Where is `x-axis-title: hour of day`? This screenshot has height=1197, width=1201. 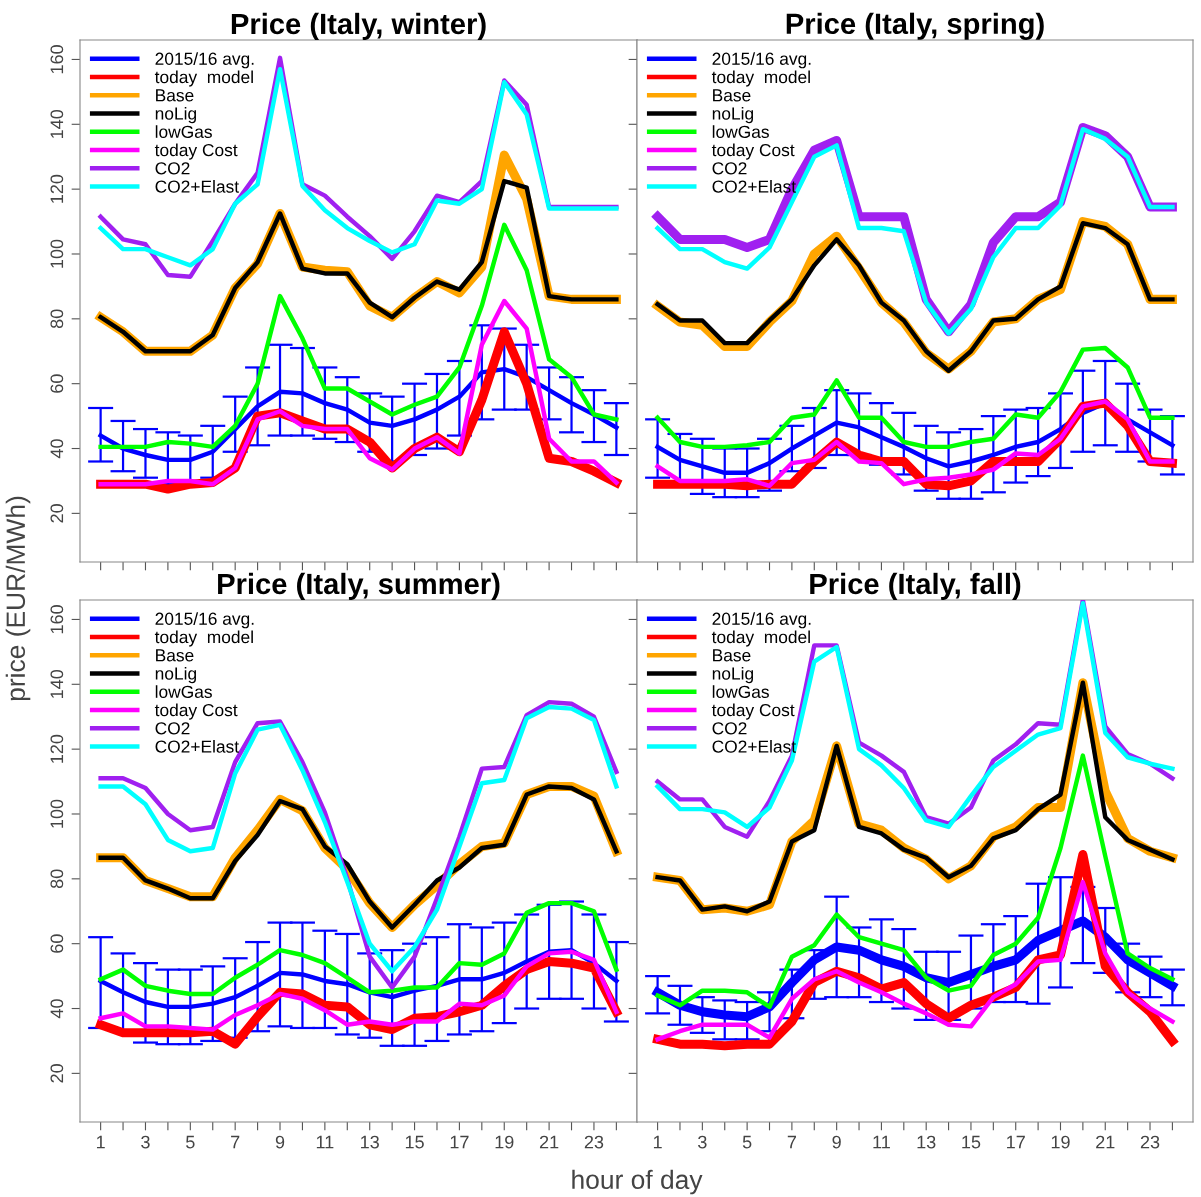 x-axis-title: hour of day is located at coordinates (637, 1182).